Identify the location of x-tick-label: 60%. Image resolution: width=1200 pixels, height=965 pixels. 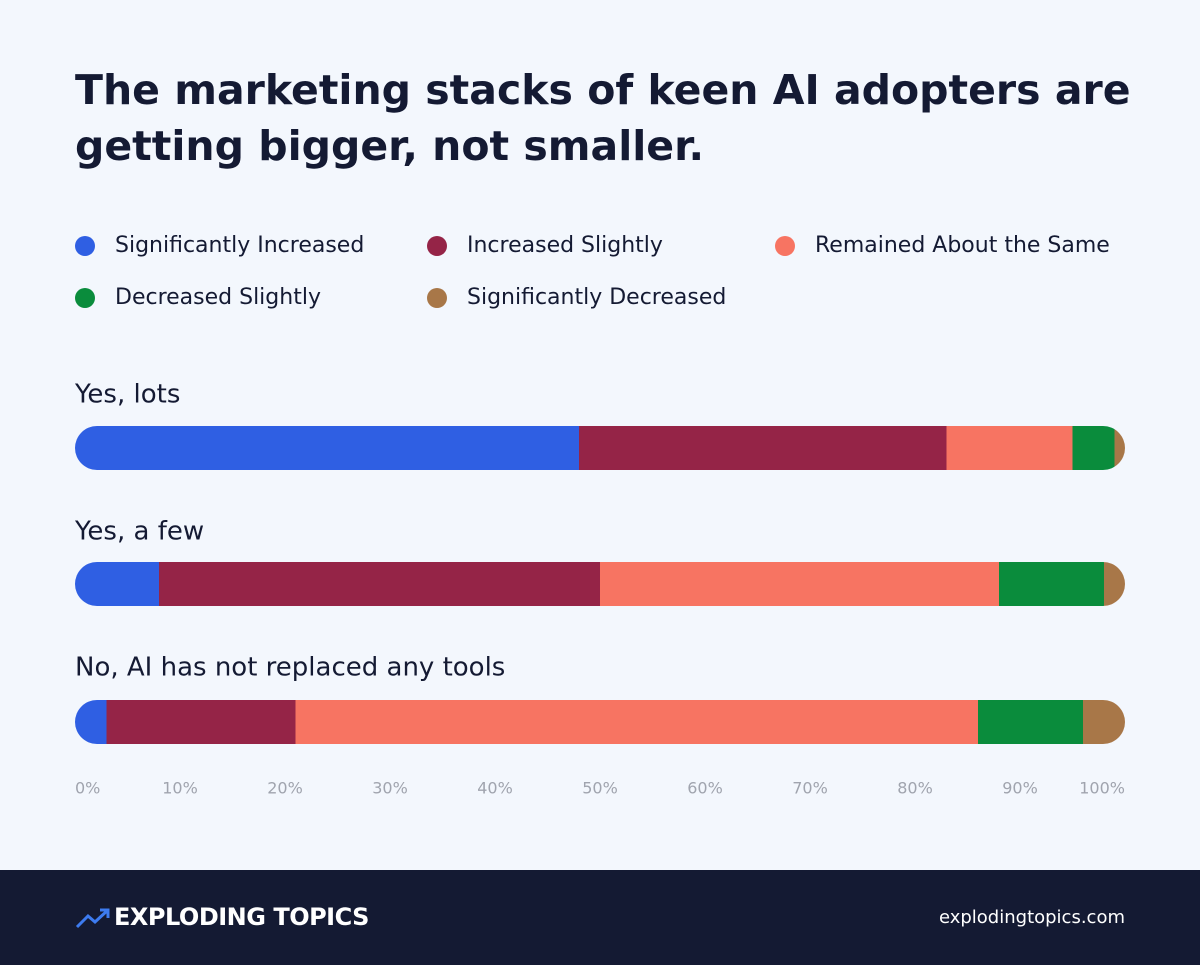
(705, 788).